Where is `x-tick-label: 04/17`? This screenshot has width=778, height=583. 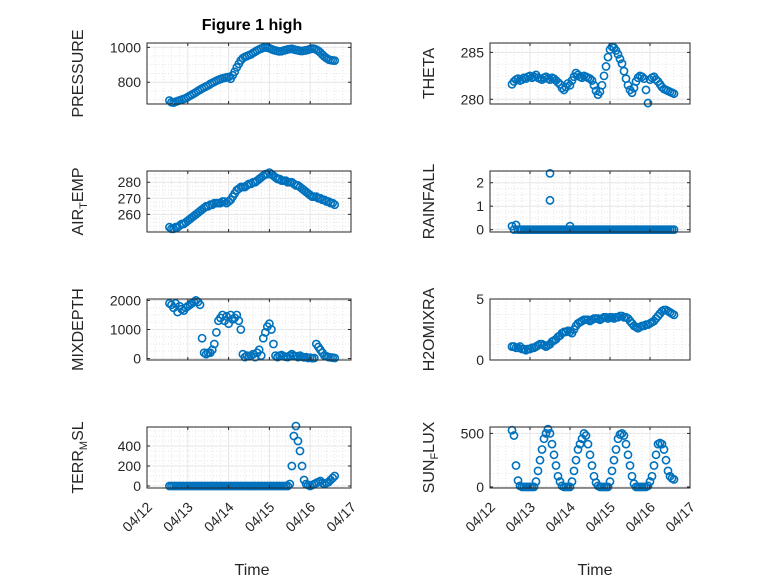
x-tick-label: 04/17 is located at coordinates (341, 517).